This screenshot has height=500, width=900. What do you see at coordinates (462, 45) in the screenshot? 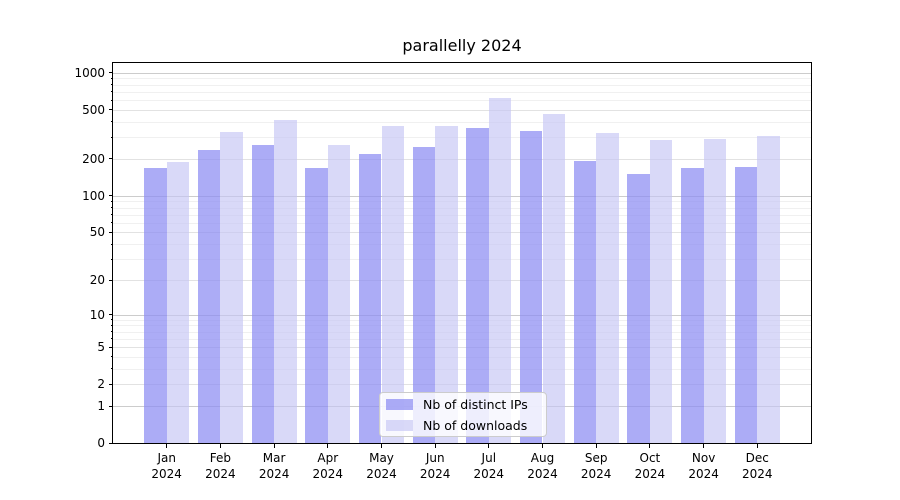
I see `chart-title: parallelly 2024` at bounding box center [462, 45].